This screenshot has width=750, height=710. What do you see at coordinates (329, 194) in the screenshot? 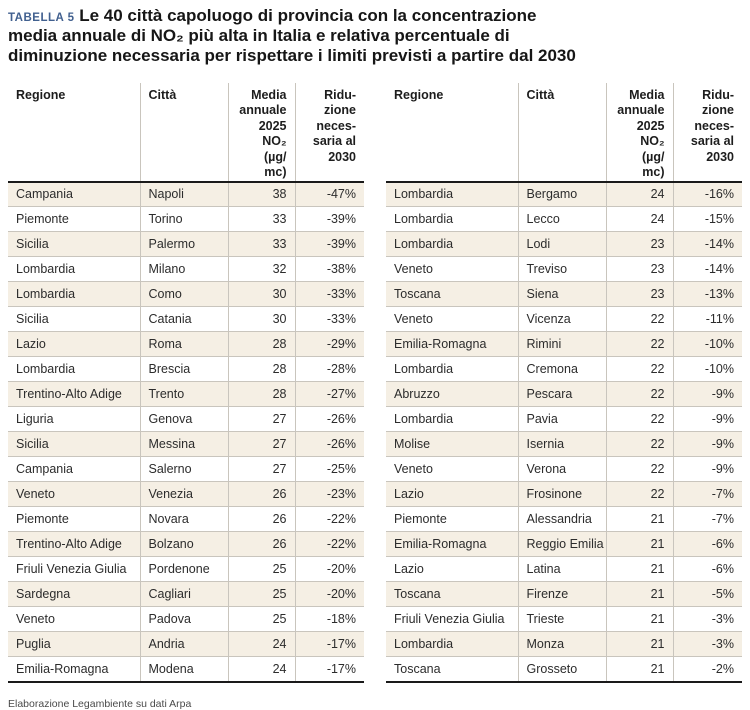
I see `reduction-cell: -47%` at bounding box center [329, 194].